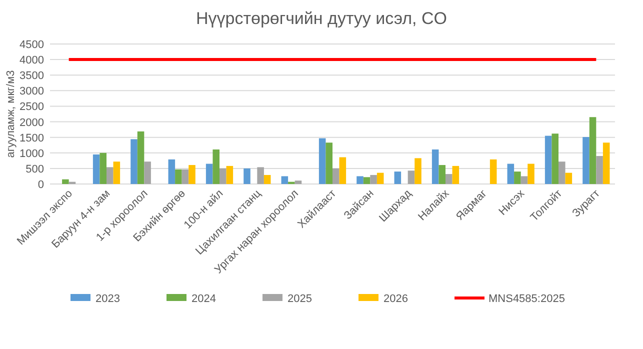 The image size is (643, 349). Describe the element at coordinates (11, 114) in the screenshot. I see `y-axis-title: агууламж, мкг/м3` at that location.